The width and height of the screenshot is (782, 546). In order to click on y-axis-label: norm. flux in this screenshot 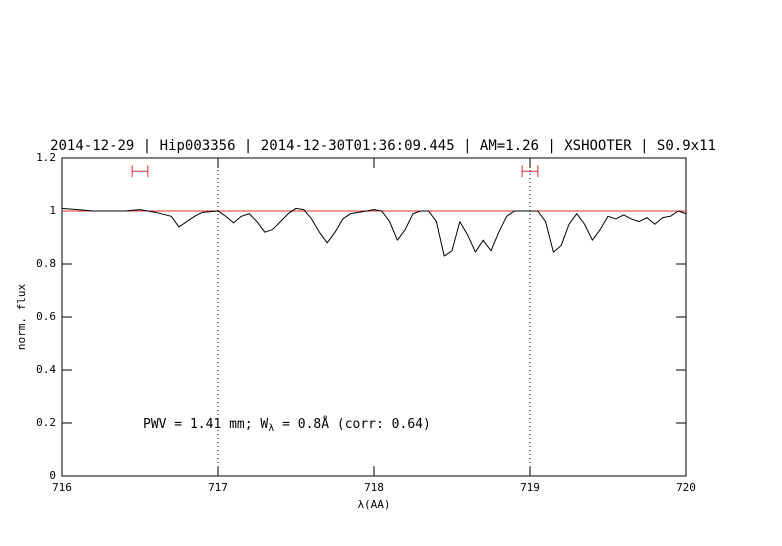, I will do `click(21, 317)`.